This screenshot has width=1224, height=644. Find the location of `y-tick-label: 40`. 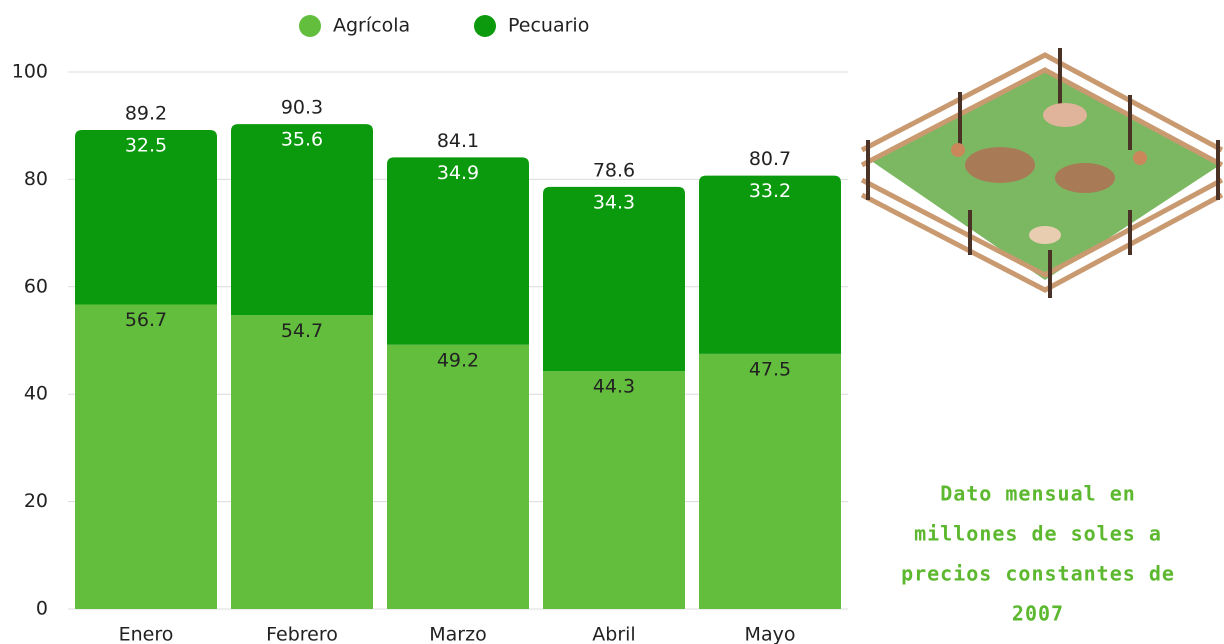

y-tick-label: 40 is located at coordinates (36, 394).